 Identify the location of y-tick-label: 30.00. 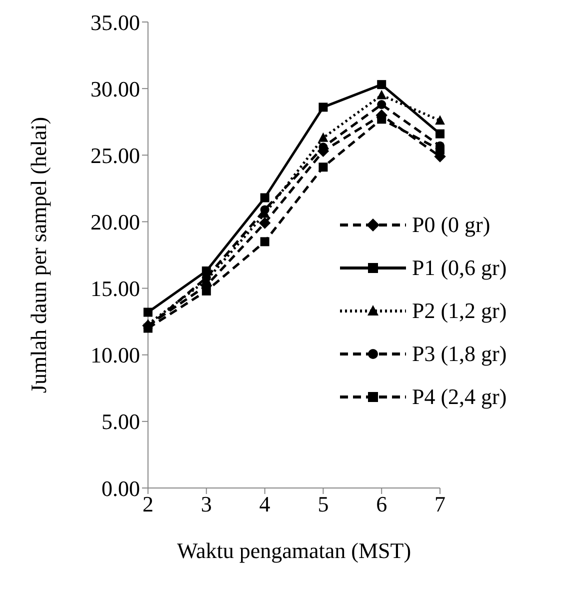
(115, 89).